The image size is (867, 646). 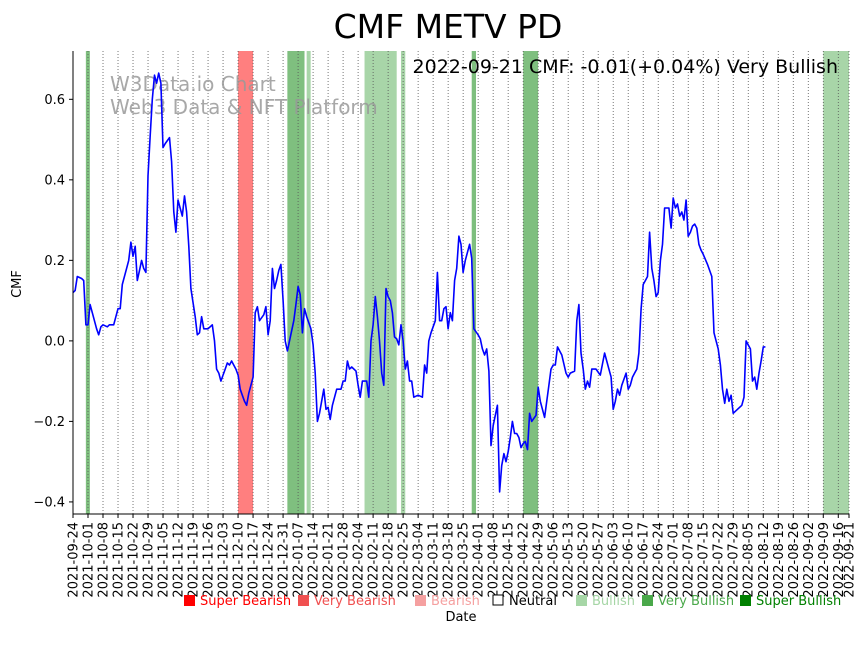 What do you see at coordinates (89, 560) in the screenshot?
I see `x-tick-label: 2021-10-01` at bounding box center [89, 560].